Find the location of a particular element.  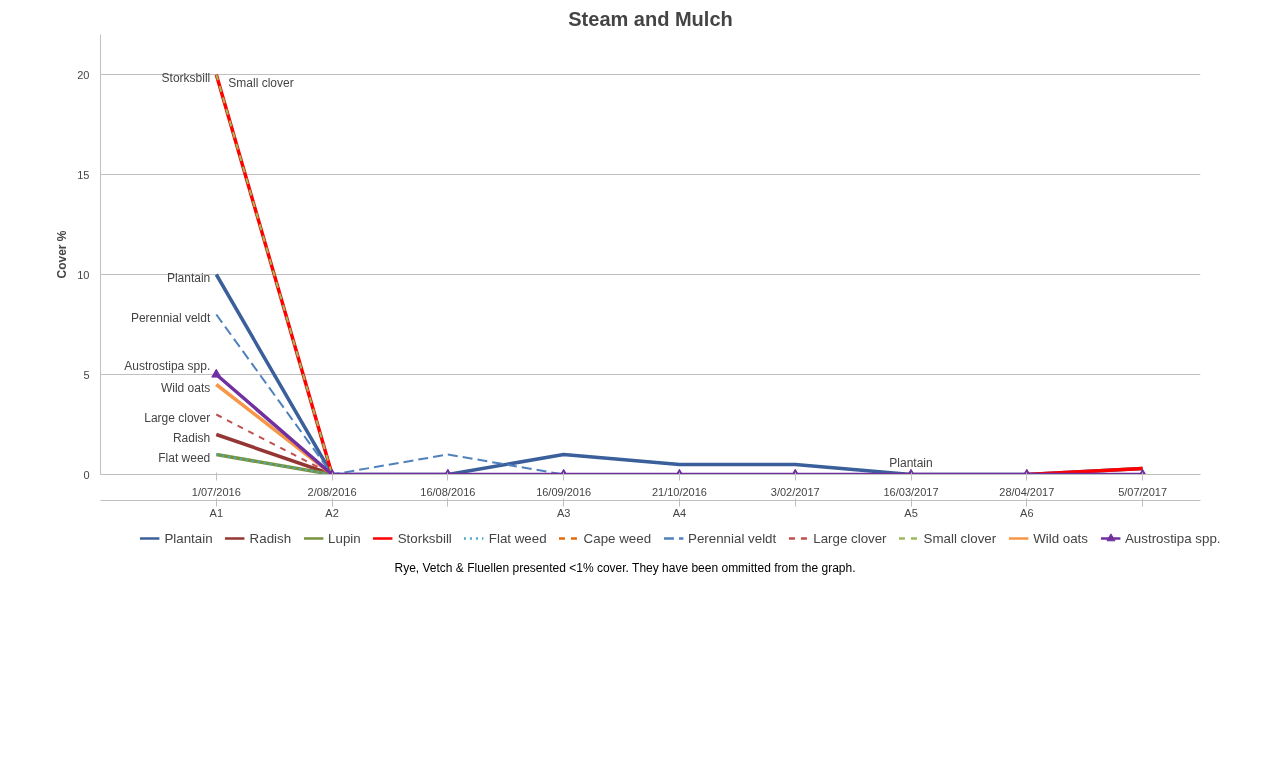

annotation: Large clover is located at coordinates (177, 417).